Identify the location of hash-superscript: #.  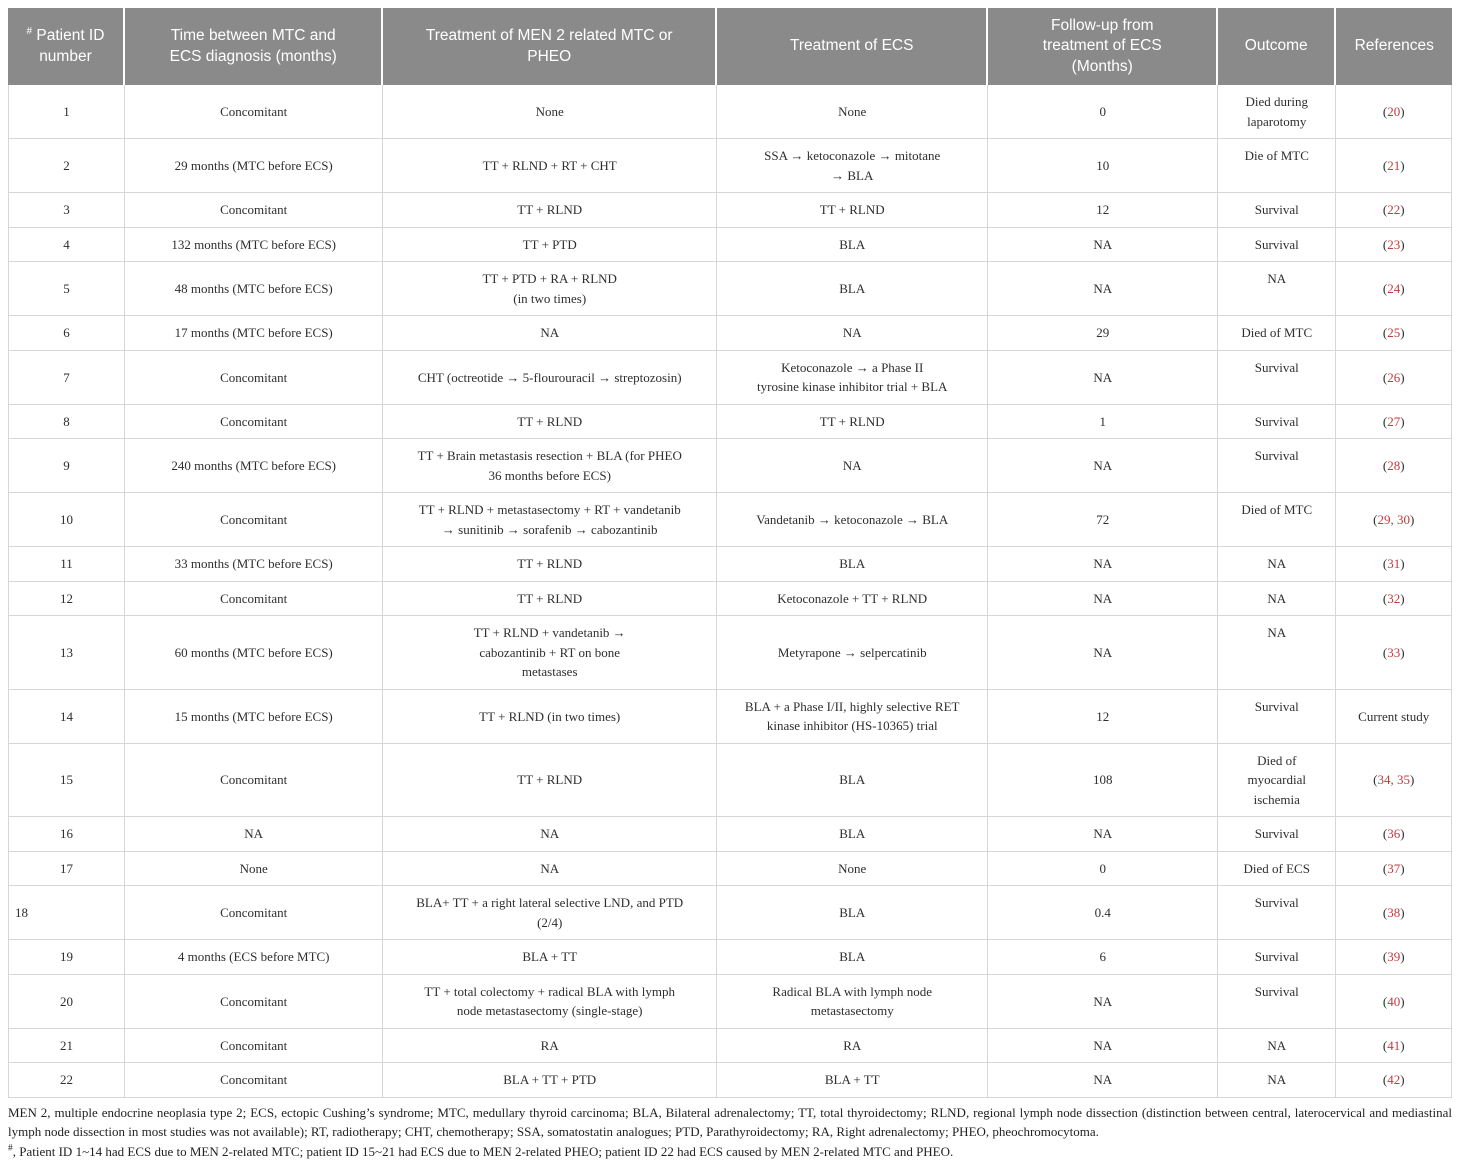
(29, 32).